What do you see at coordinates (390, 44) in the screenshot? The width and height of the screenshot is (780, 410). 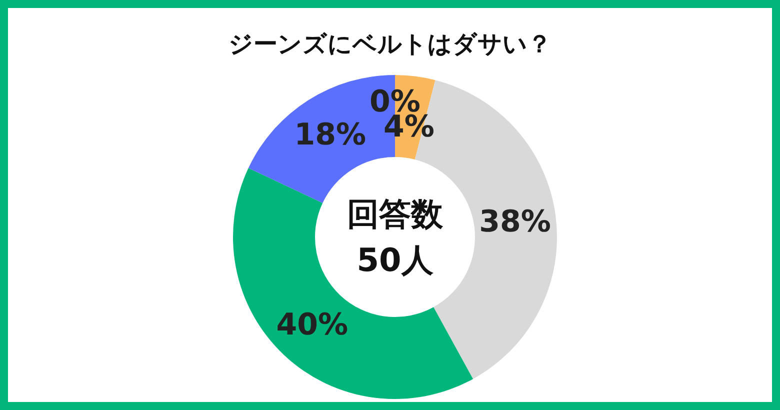 I see `chart-title: ジーンズにベルトはダサい？` at bounding box center [390, 44].